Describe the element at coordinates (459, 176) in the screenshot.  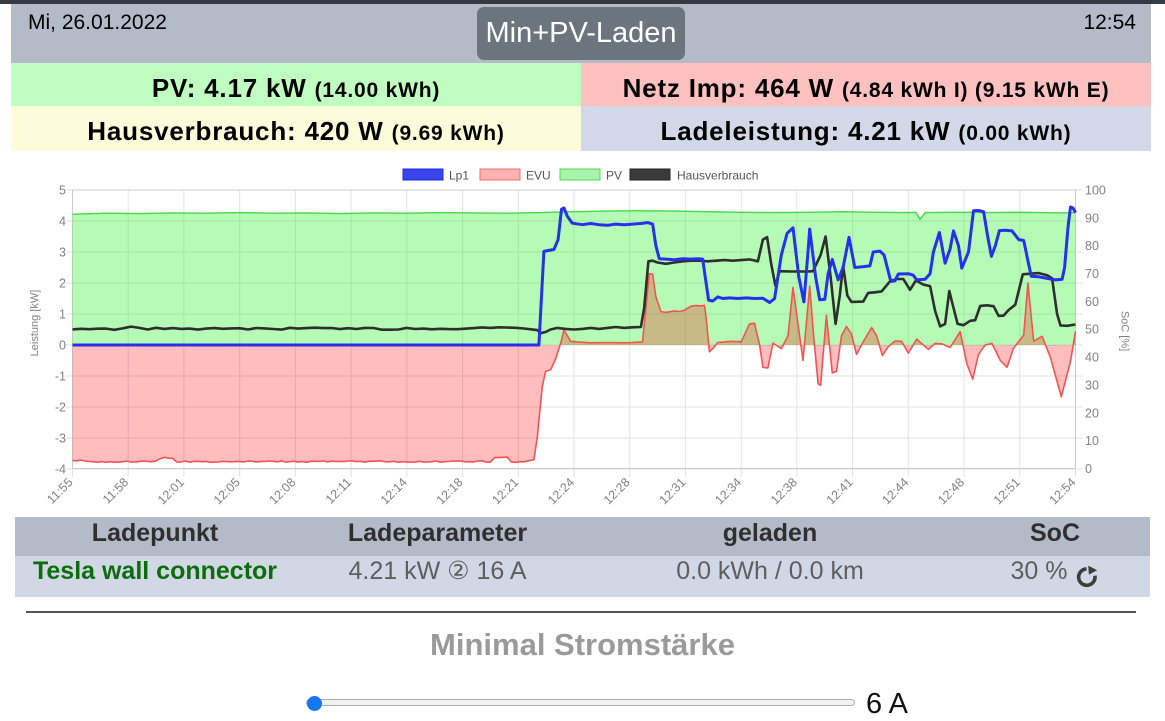
I see `svg-text: Lp1` at that location.